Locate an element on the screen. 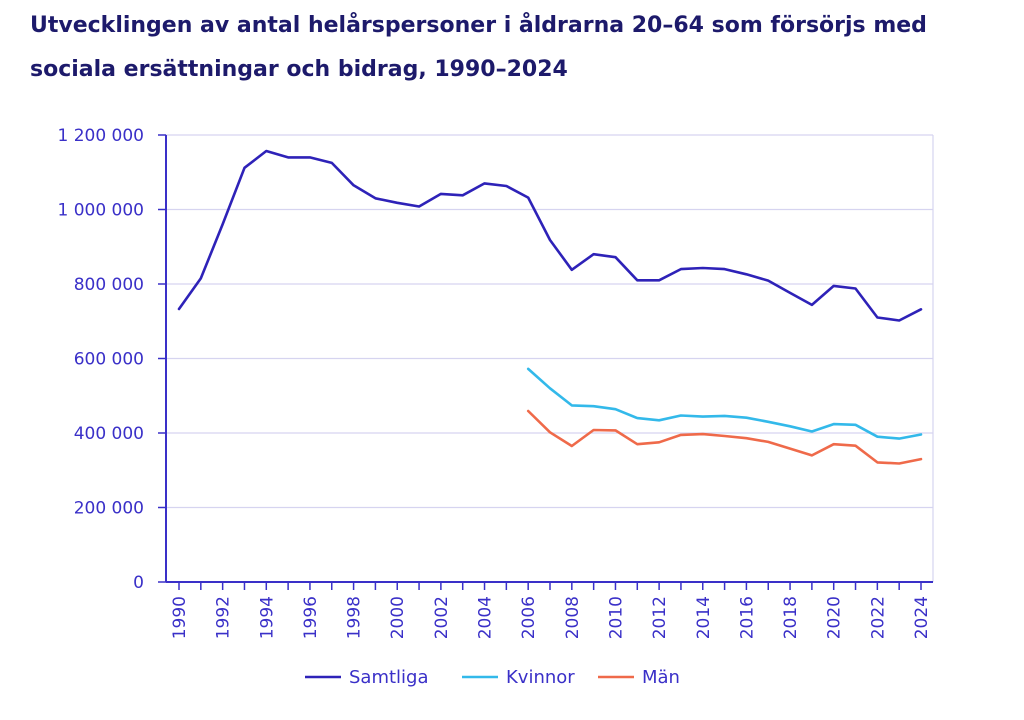 This screenshot has height=720, width=1024. x-tick-label: 1996 is located at coordinates (311, 617).